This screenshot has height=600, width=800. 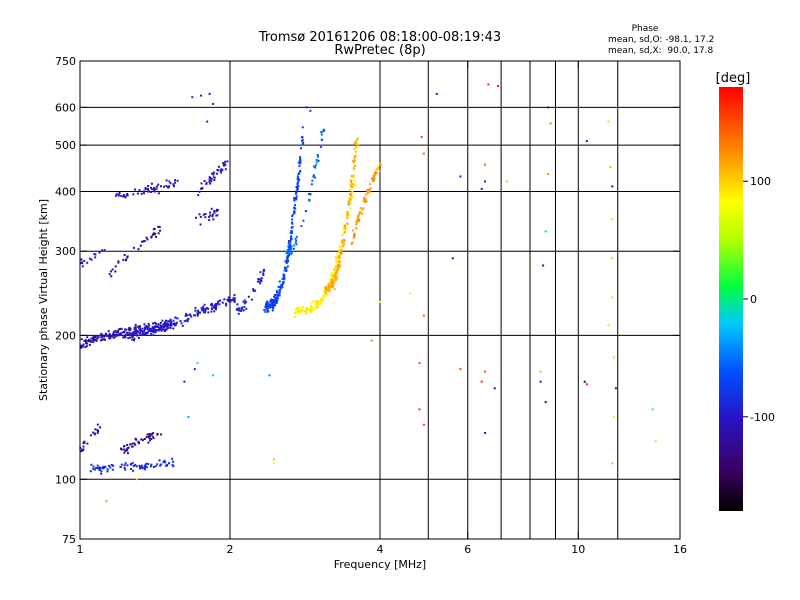 What do you see at coordinates (467, 549) in the screenshot?
I see `x-tick-label: 6` at bounding box center [467, 549].